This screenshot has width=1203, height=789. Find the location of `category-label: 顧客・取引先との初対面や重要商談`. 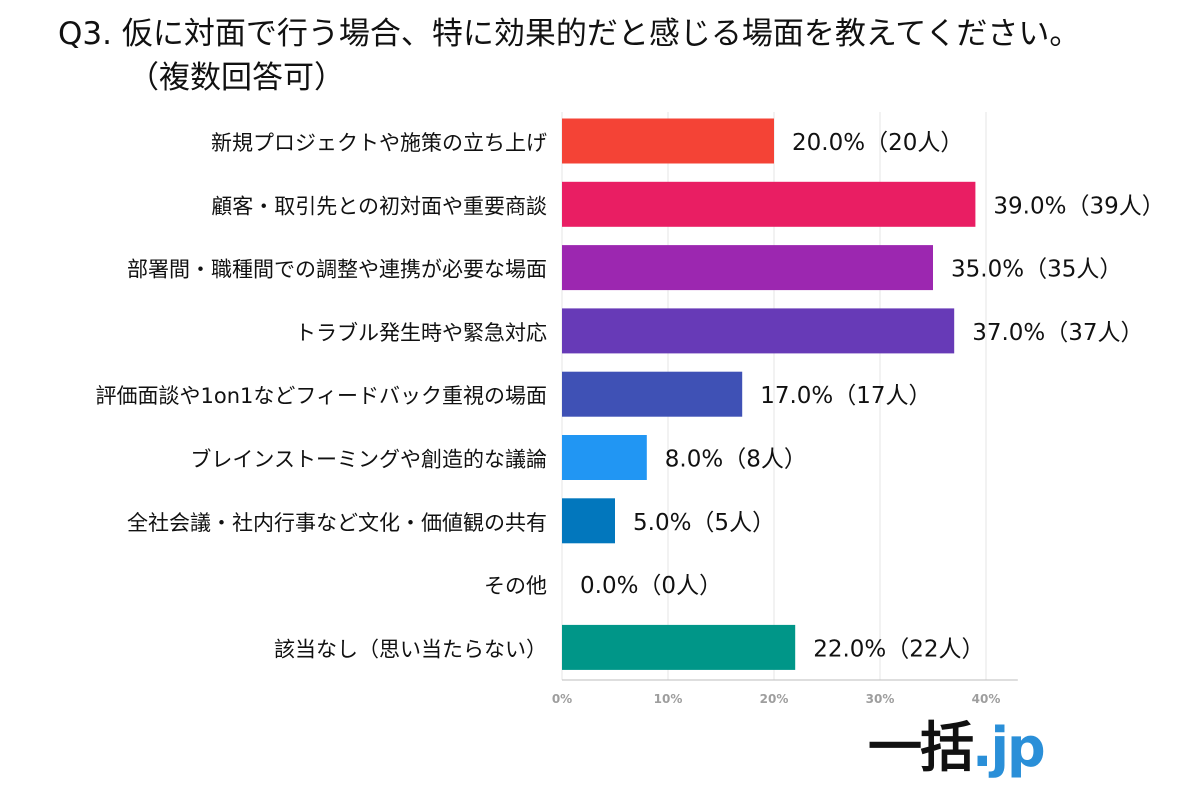

category-label: 顧客・取引先との初対面や重要商談 is located at coordinates (379, 206).